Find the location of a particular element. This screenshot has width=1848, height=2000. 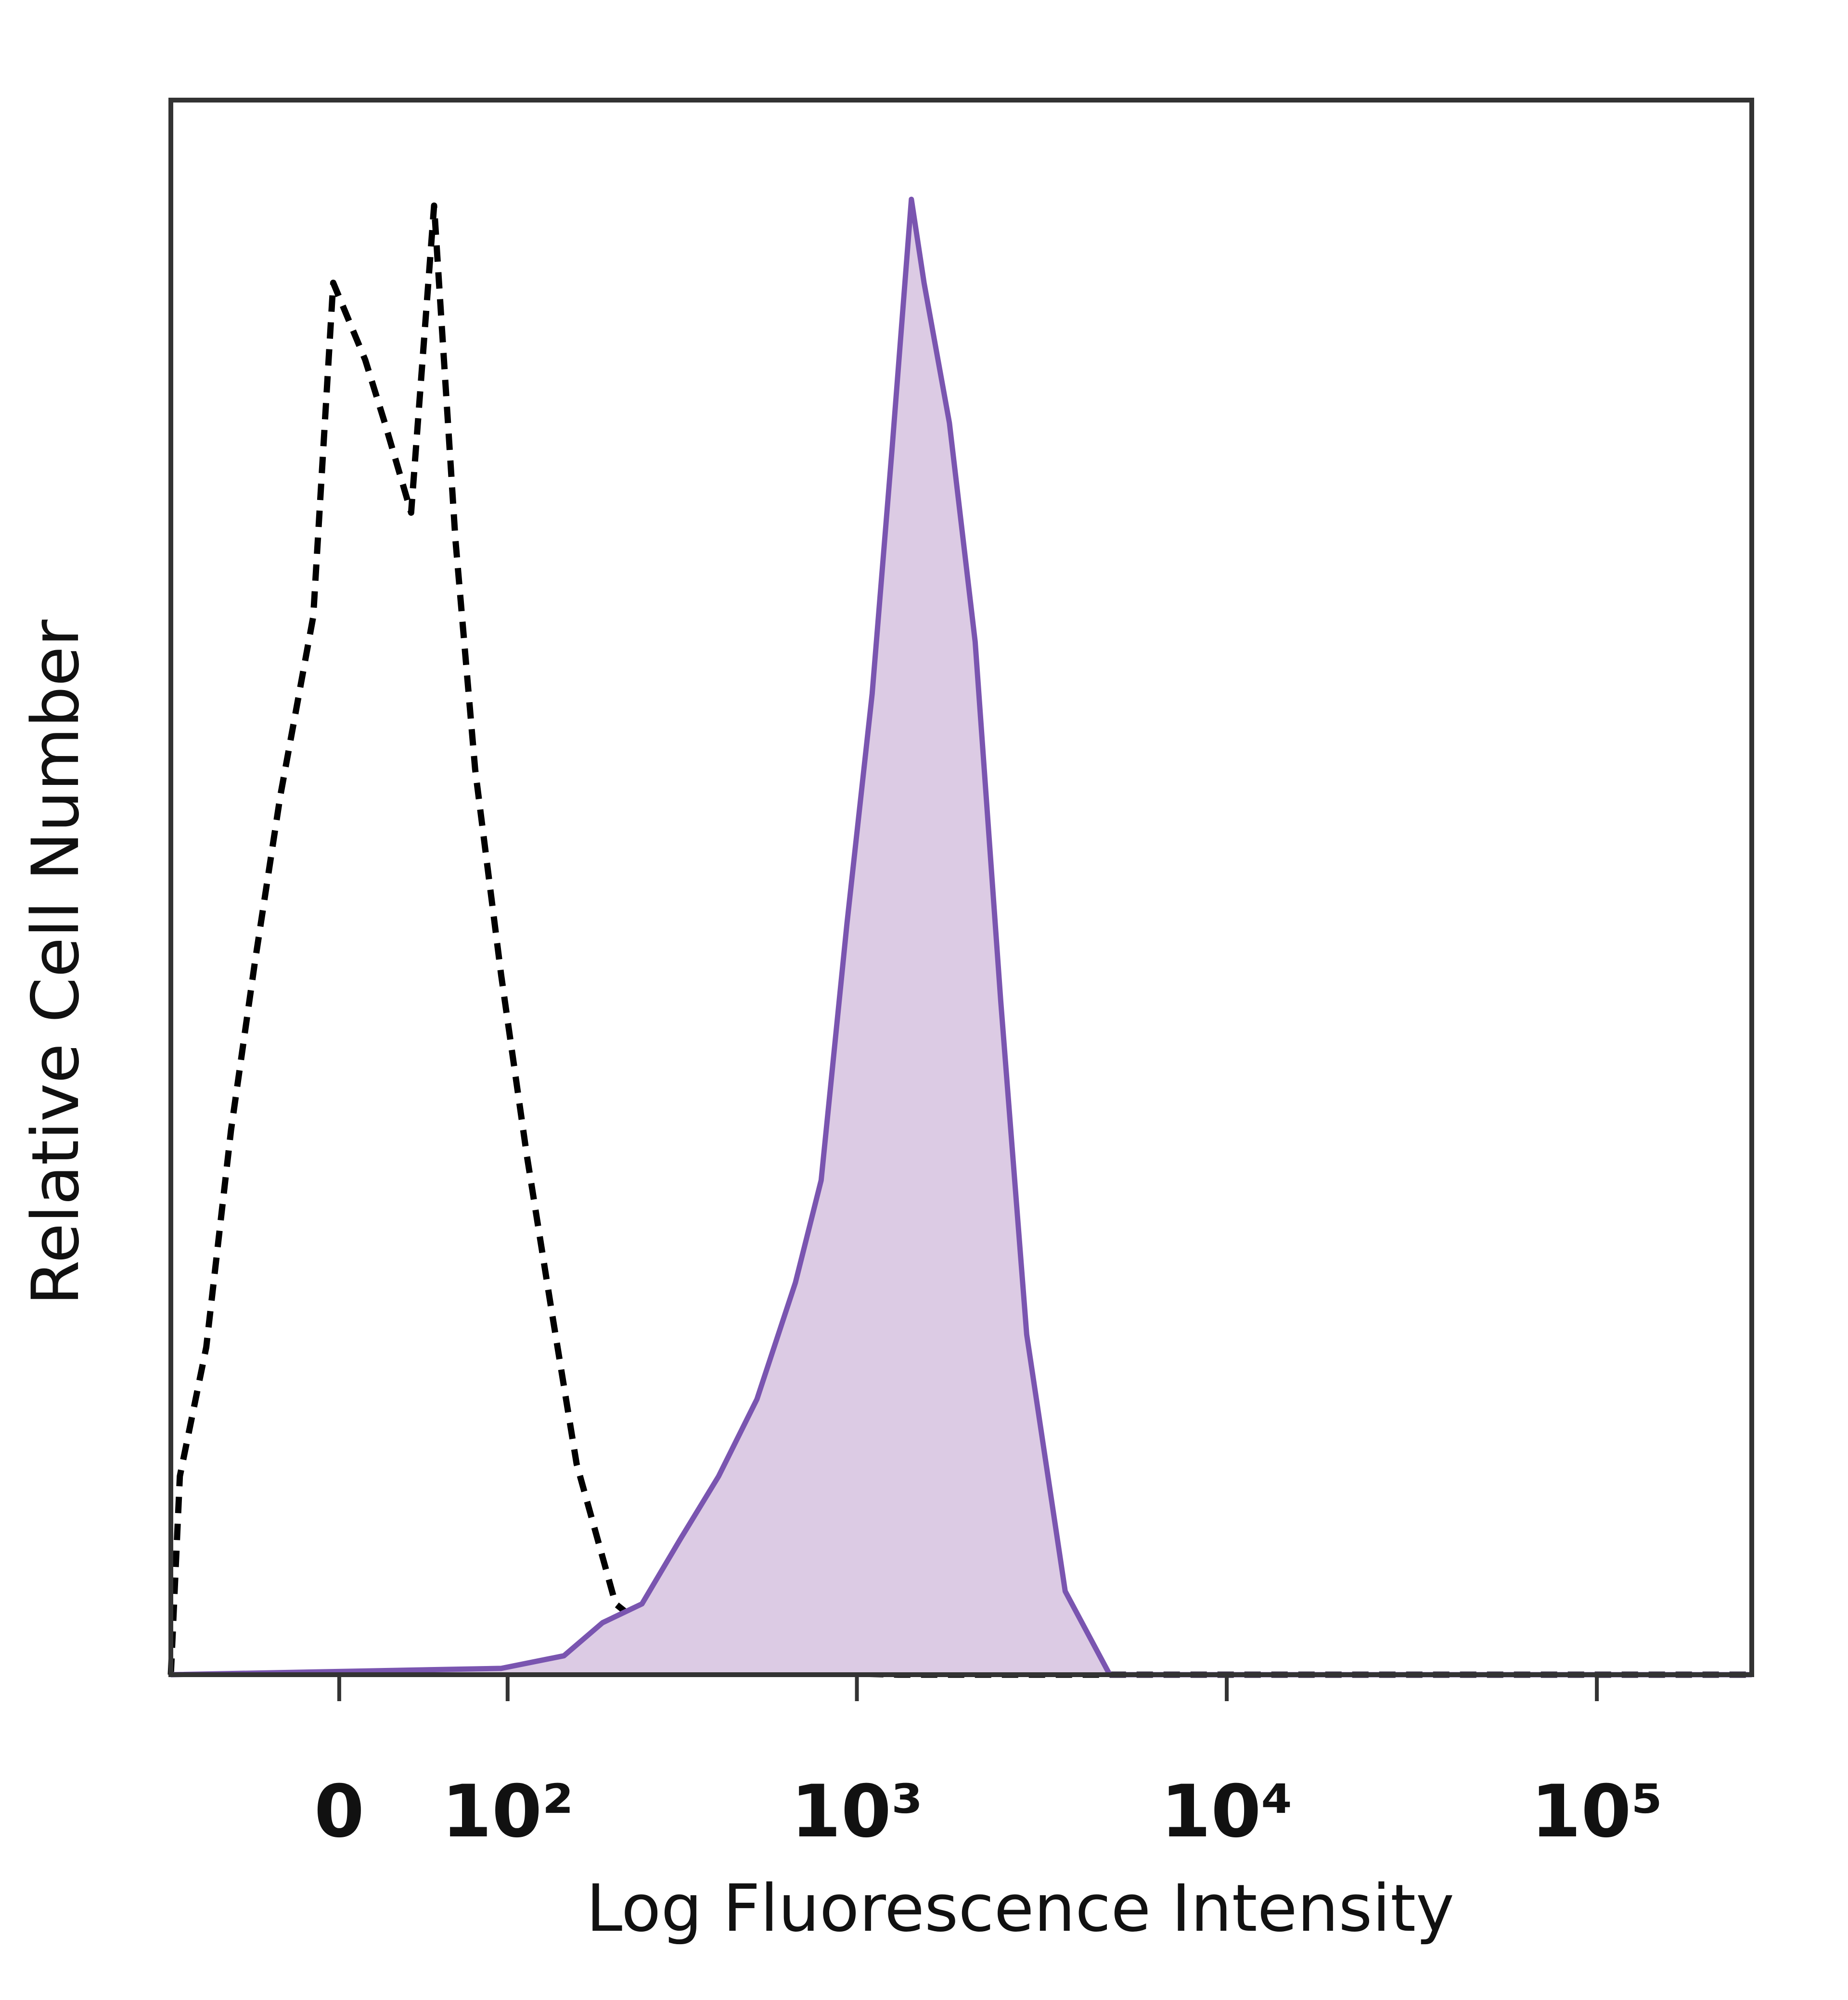

y-axis-label: Relative Cell Number is located at coordinates (55, 962).